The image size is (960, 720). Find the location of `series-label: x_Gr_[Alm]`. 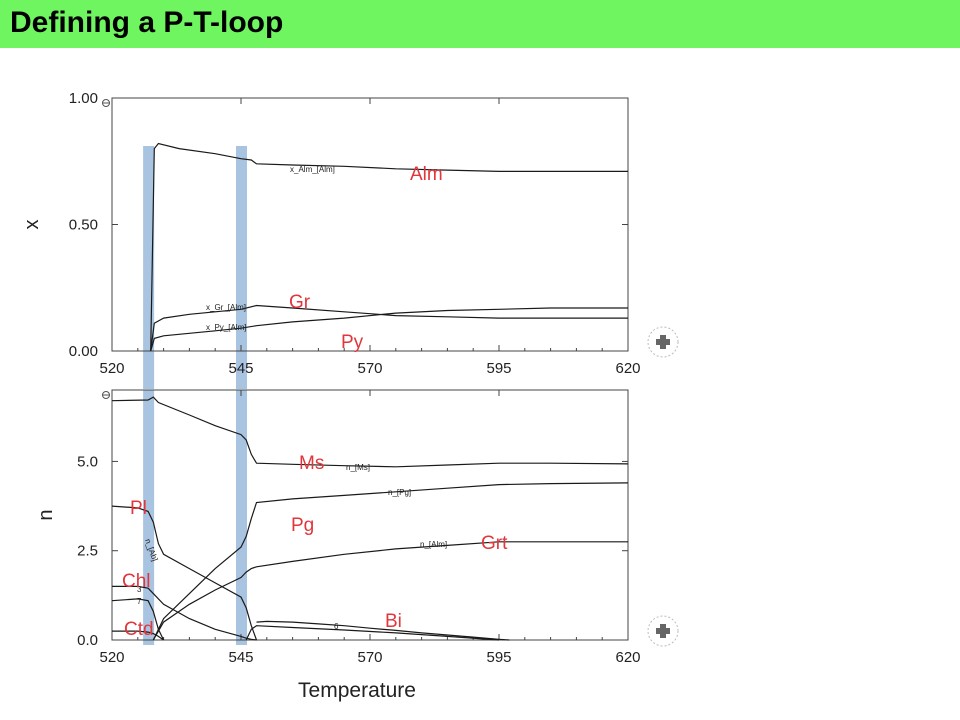

series-label: x_Gr_[Alm] is located at coordinates (226, 307).